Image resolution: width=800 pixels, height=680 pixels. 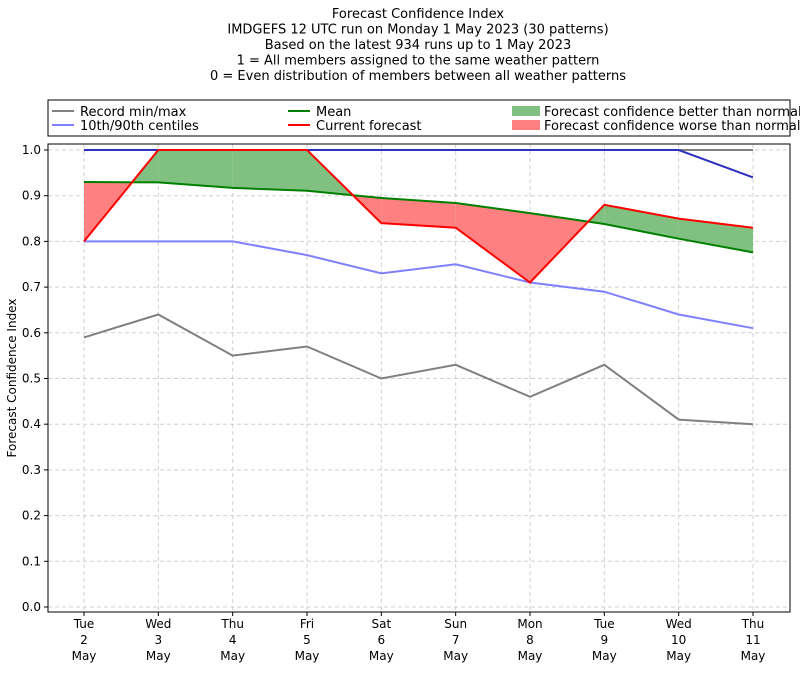 I want to click on y-tick-label: 0.8, so click(x=31, y=241).